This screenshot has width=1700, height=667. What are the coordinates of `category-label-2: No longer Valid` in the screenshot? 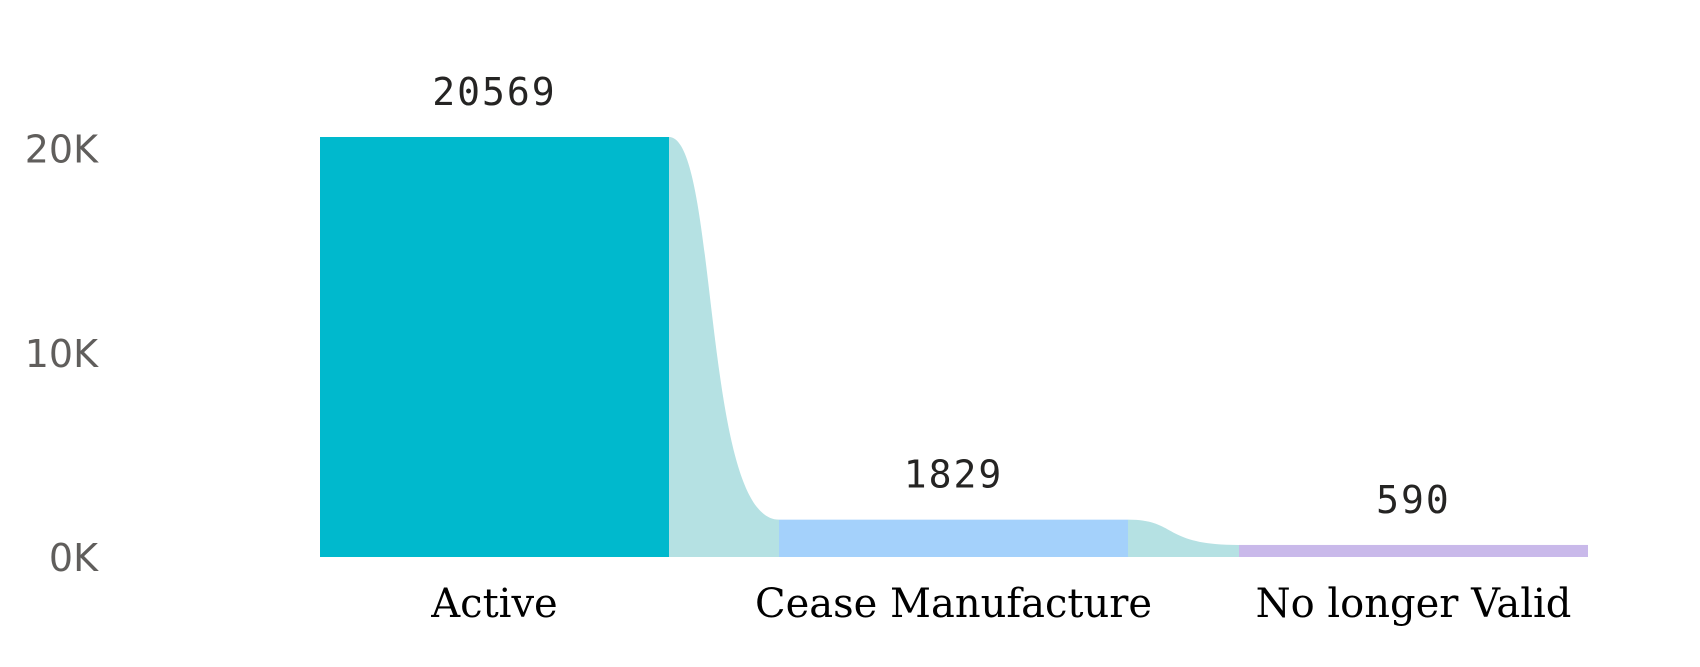 It's located at (1414, 604).